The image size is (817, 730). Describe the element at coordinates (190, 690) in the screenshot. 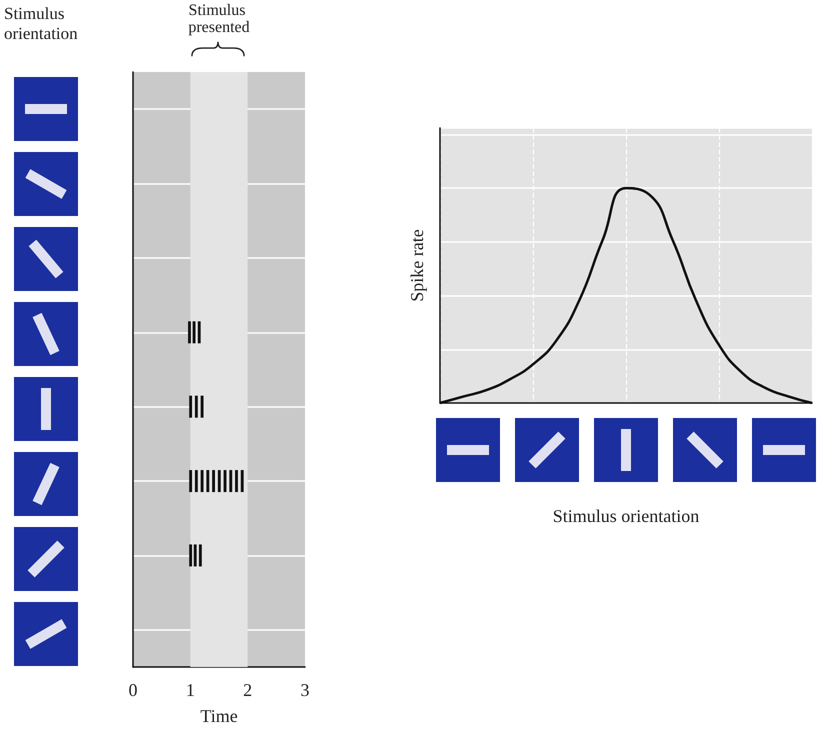

I see `x-tick-label: 1` at that location.